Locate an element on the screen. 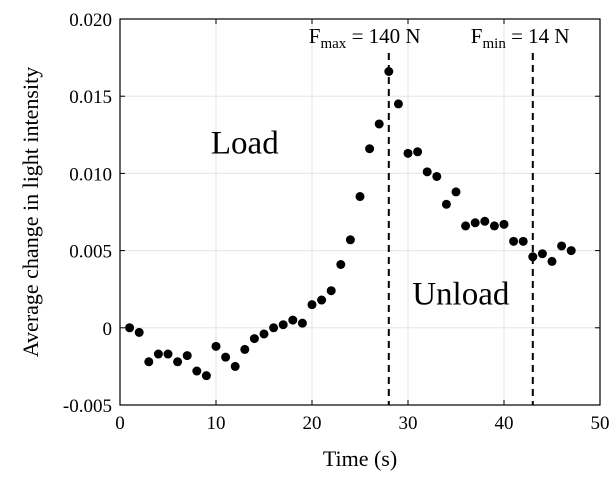  force-label-fmin: Fmin = 14 N is located at coordinates (520, 38).